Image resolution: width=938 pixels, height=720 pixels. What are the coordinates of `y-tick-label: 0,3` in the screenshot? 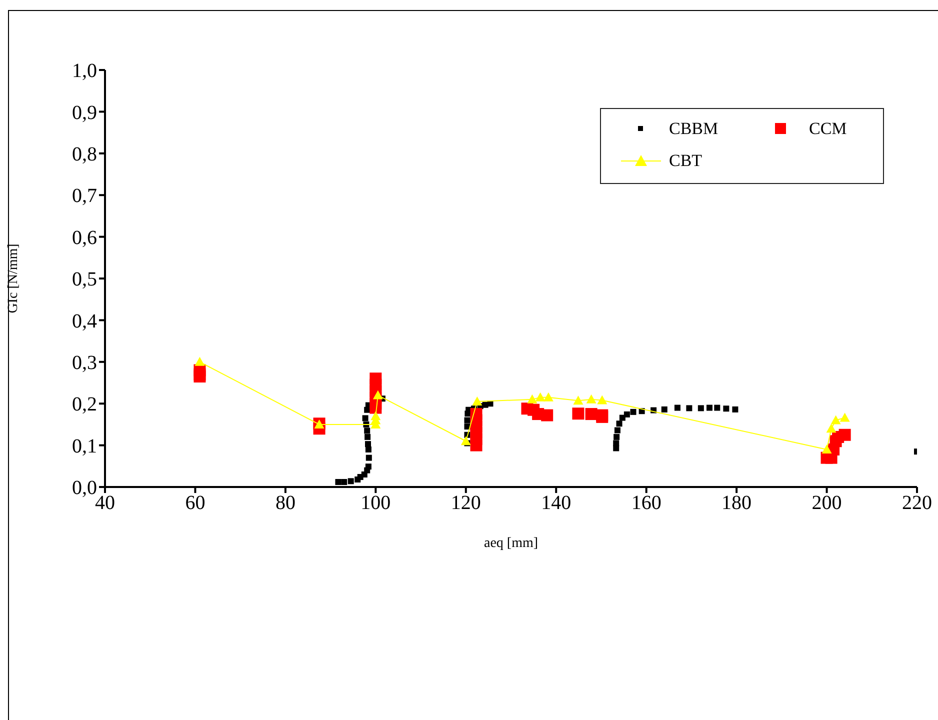 It's located at (84, 363).